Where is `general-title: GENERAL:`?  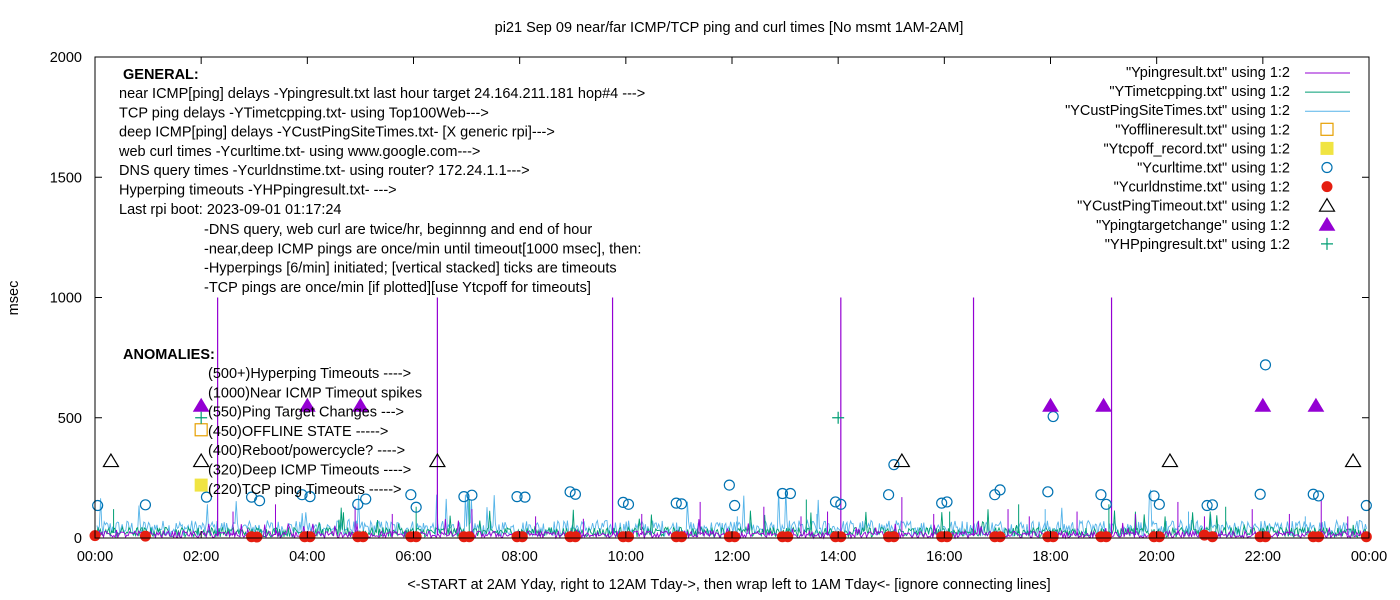 general-title: GENERAL: is located at coordinates (161, 75).